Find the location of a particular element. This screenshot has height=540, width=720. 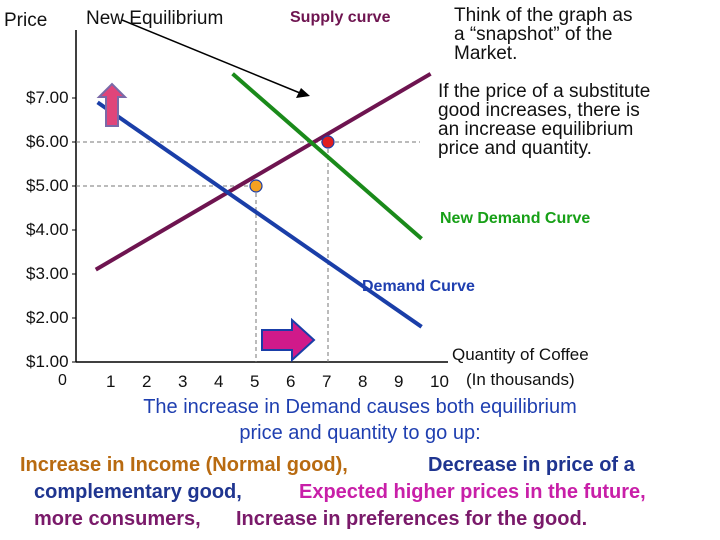

factor-income: Increase in Income (Normal good), is located at coordinates (184, 465).